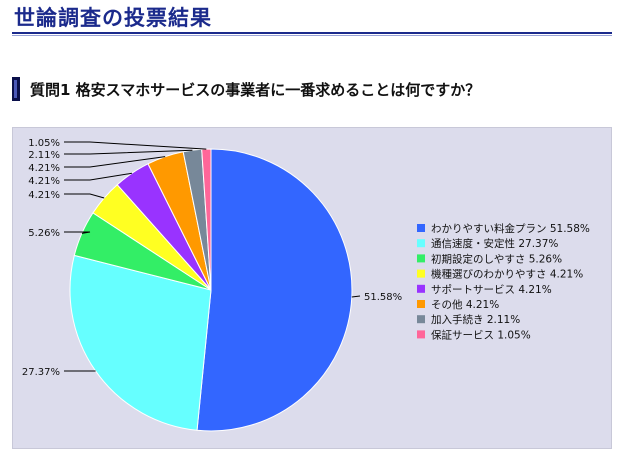 The height and width of the screenshot is (455, 618). Describe the element at coordinates (44, 155) in the screenshot. I see `data-label: 2.11%` at that location.